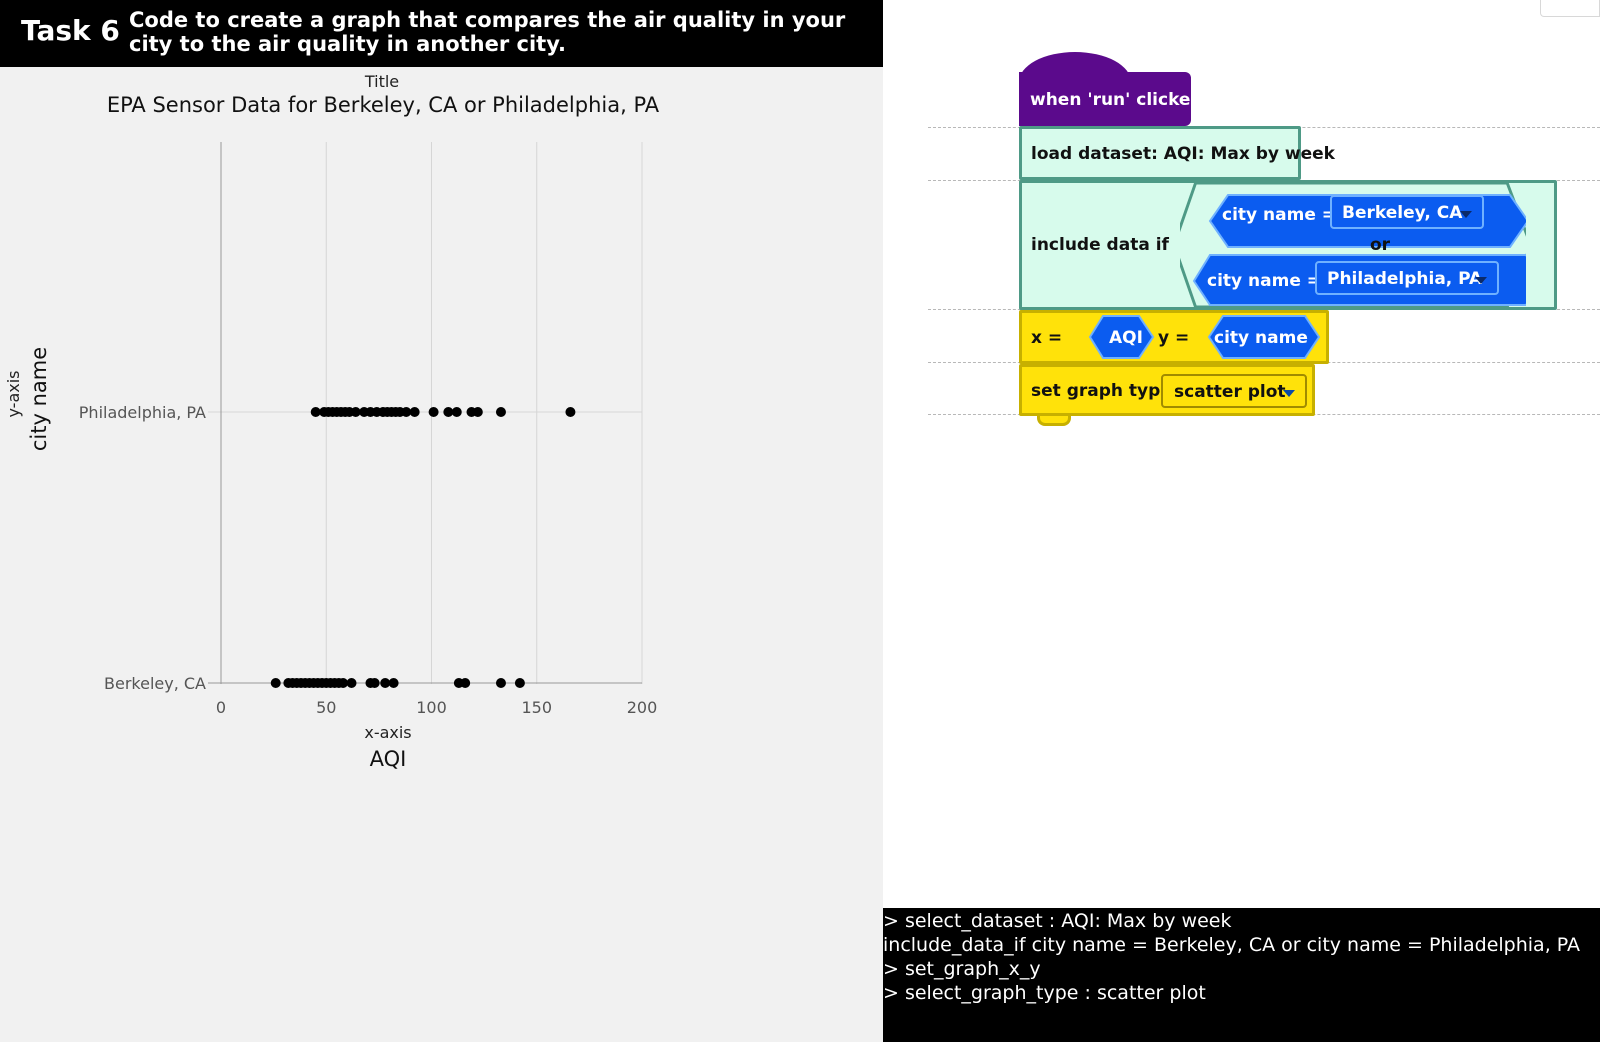 The image size is (1600, 1042). I want to click on block-connector-tab, so click(1054, 421).